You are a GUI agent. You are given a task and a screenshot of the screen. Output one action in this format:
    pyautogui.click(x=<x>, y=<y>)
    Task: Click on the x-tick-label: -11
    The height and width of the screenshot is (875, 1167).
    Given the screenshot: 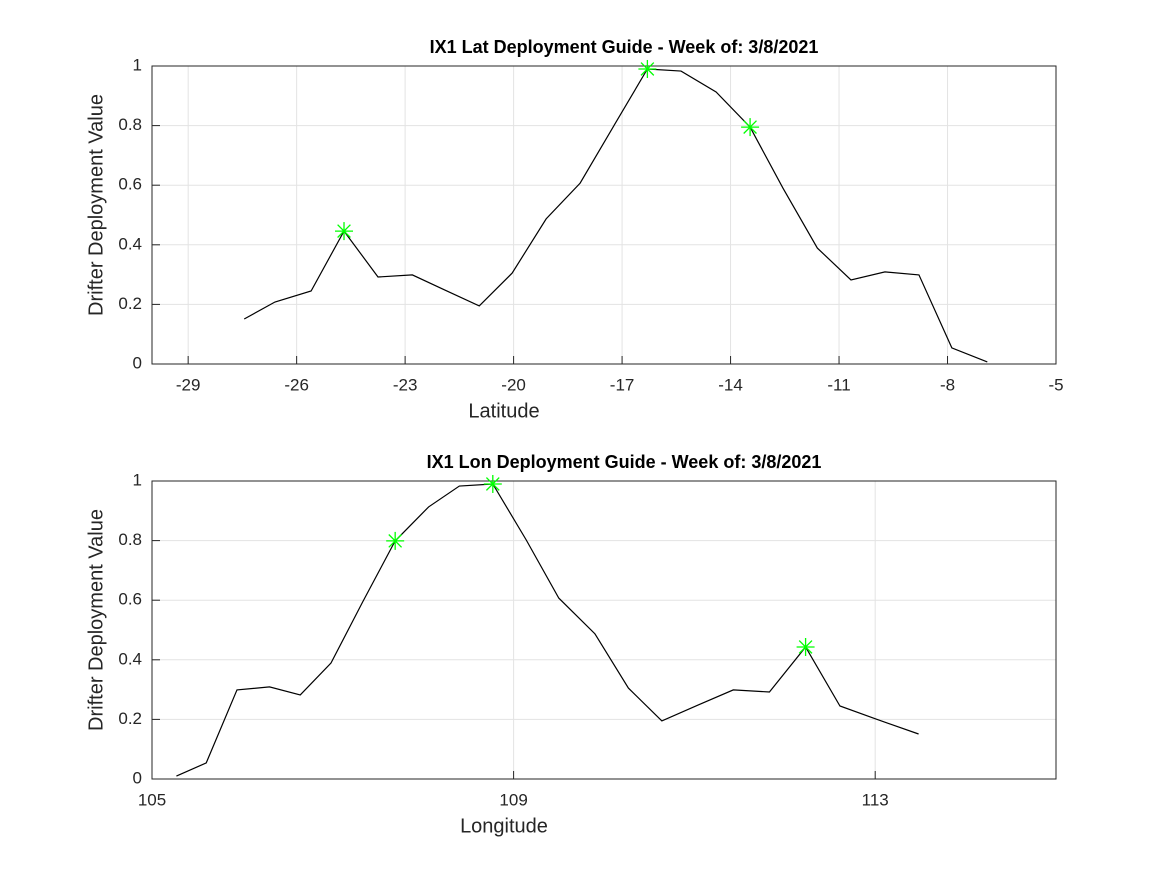 What is the action you would take?
    pyautogui.click(x=838, y=384)
    